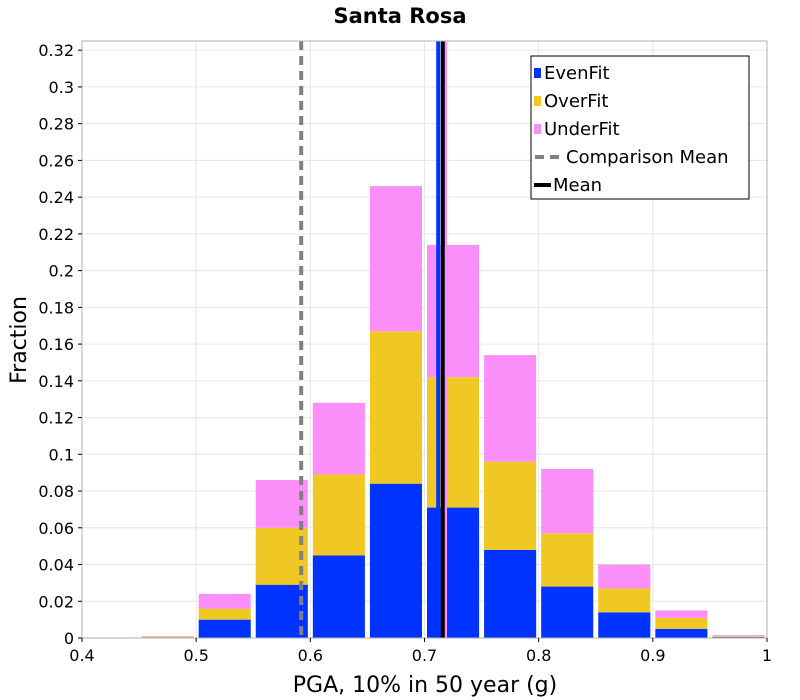 The image size is (800, 700). I want to click on y-tick-label: 0.08, so click(56, 491).